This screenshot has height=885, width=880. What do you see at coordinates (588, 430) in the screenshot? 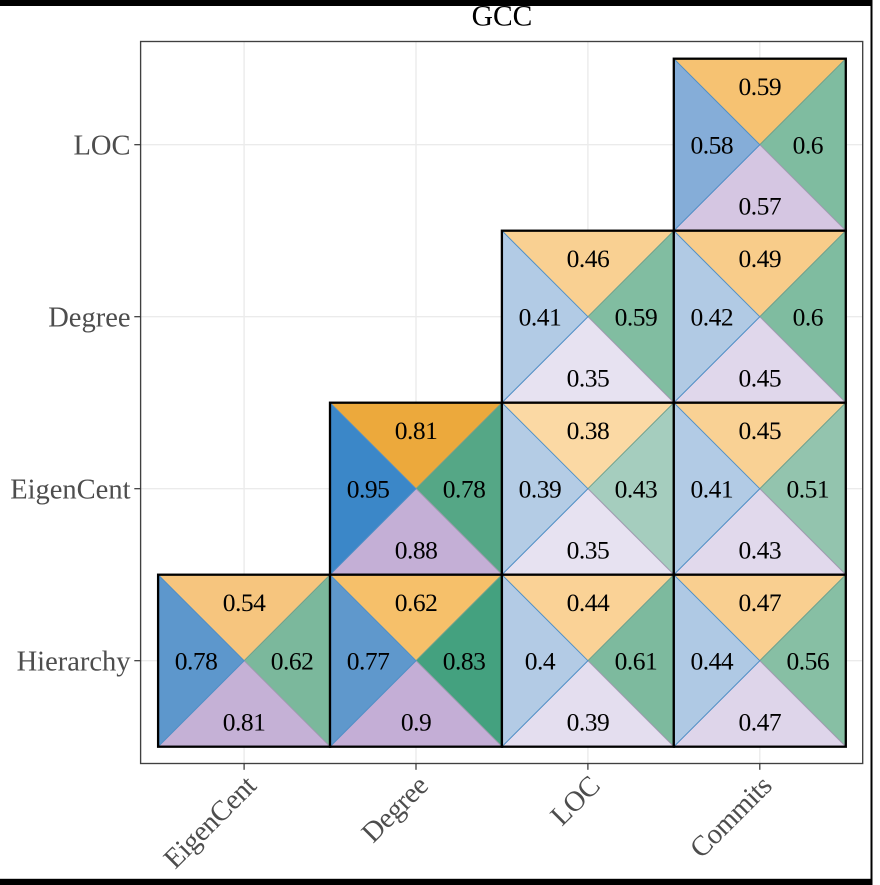
I see `svg-text: 0.38` at bounding box center [588, 430].